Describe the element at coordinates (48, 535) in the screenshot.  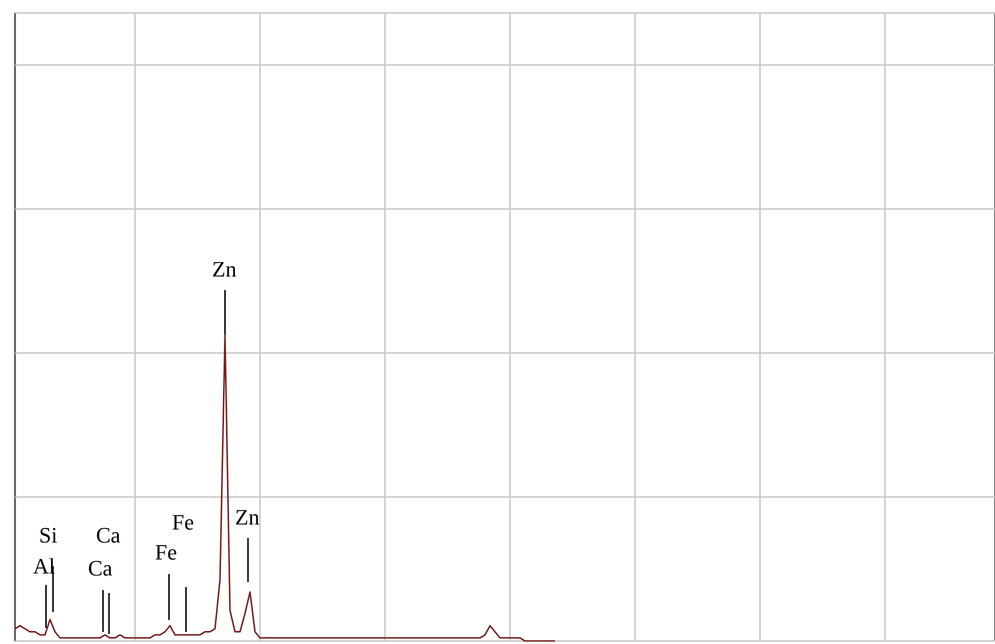
I see `annotation: Si` at that location.